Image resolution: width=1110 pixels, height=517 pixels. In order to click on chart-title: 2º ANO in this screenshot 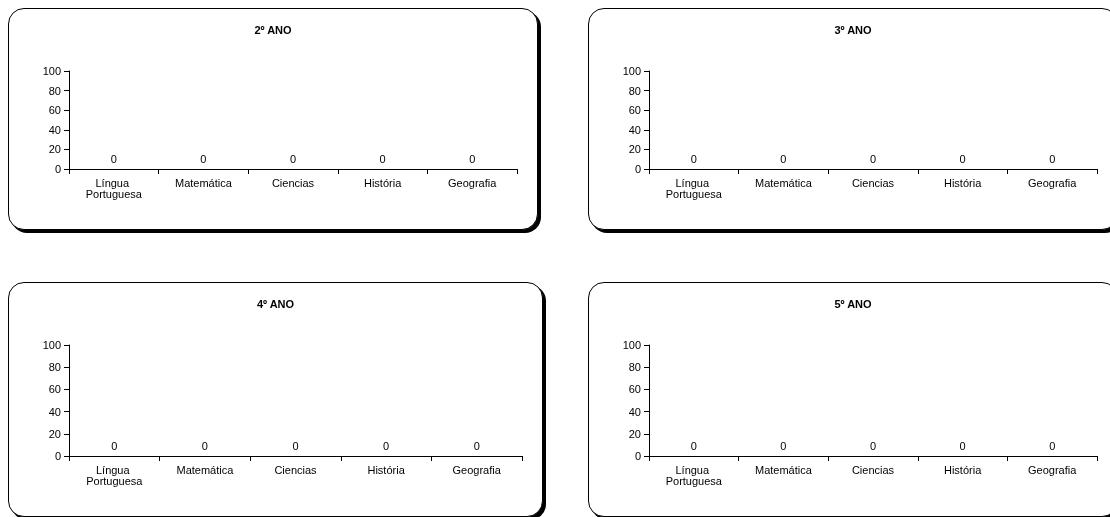, I will do `click(273, 29)`.